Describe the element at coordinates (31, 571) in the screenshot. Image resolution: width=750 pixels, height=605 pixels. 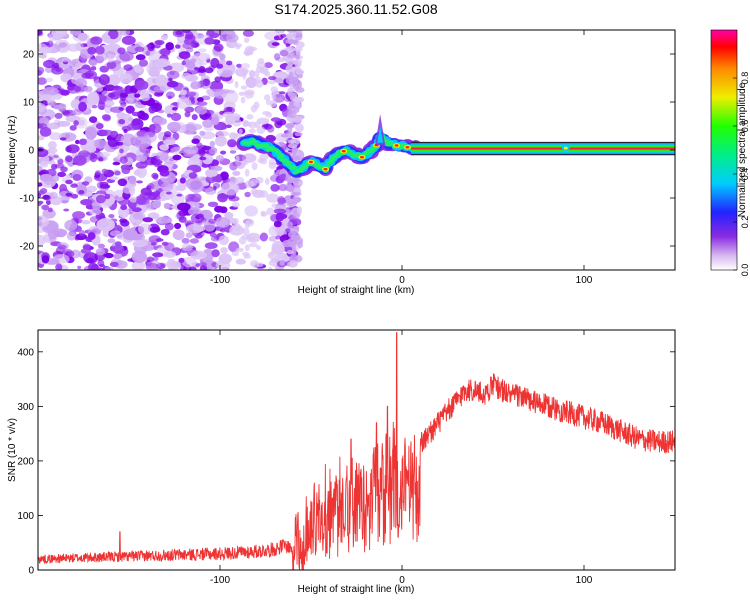
I see `snr-y-tick-label: 0` at that location.